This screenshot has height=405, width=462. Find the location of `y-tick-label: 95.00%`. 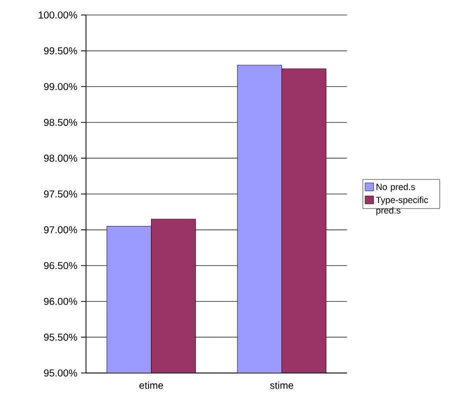

y-tick-label: 95.00% is located at coordinates (61, 373).